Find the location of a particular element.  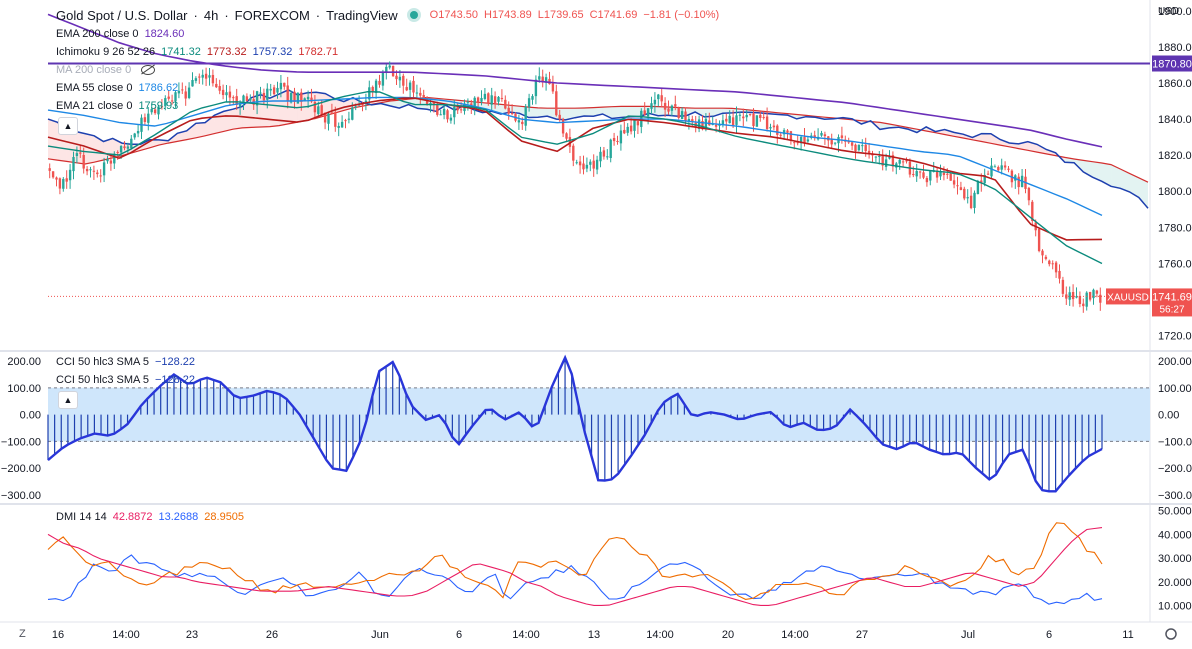

zoom-reset-button: Z is located at coordinates (22, 634).